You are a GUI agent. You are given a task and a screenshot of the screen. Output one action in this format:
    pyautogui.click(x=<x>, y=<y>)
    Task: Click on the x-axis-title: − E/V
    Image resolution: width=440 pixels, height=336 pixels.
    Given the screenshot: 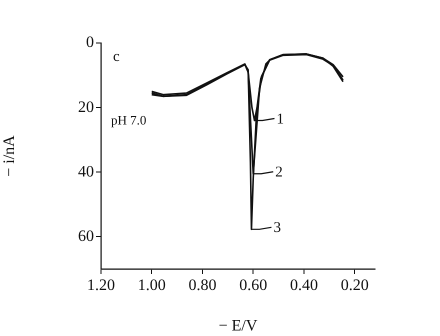 What is the action you would take?
    pyautogui.click(x=238, y=326)
    